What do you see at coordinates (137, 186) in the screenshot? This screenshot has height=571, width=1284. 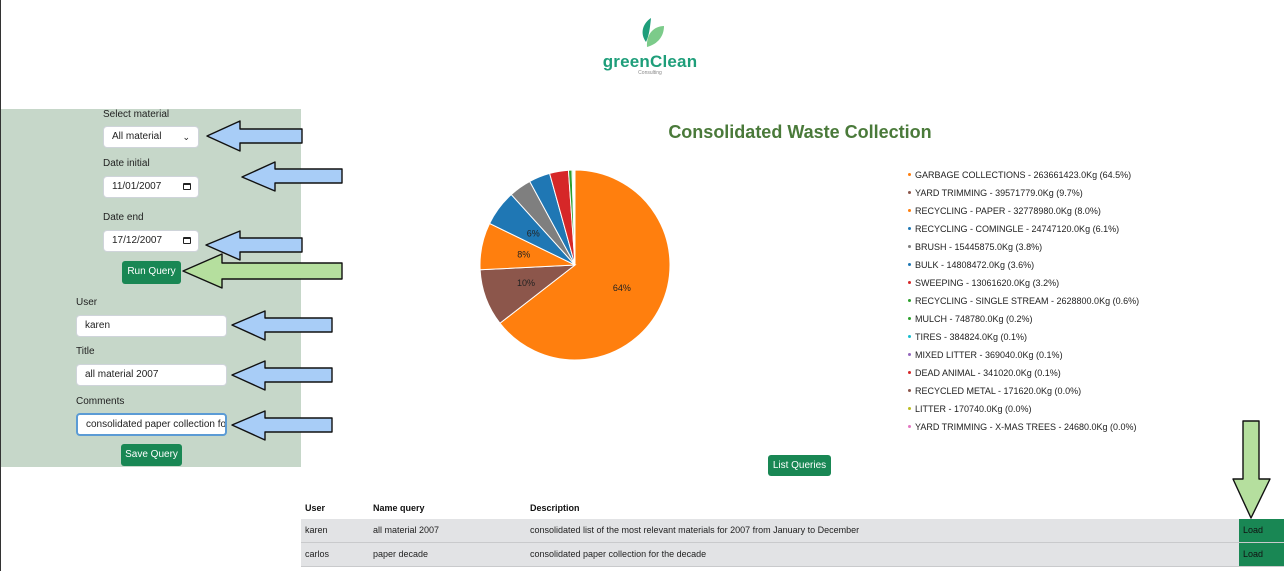 I see `date-initial-value: 11/01/2007` at bounding box center [137, 186].